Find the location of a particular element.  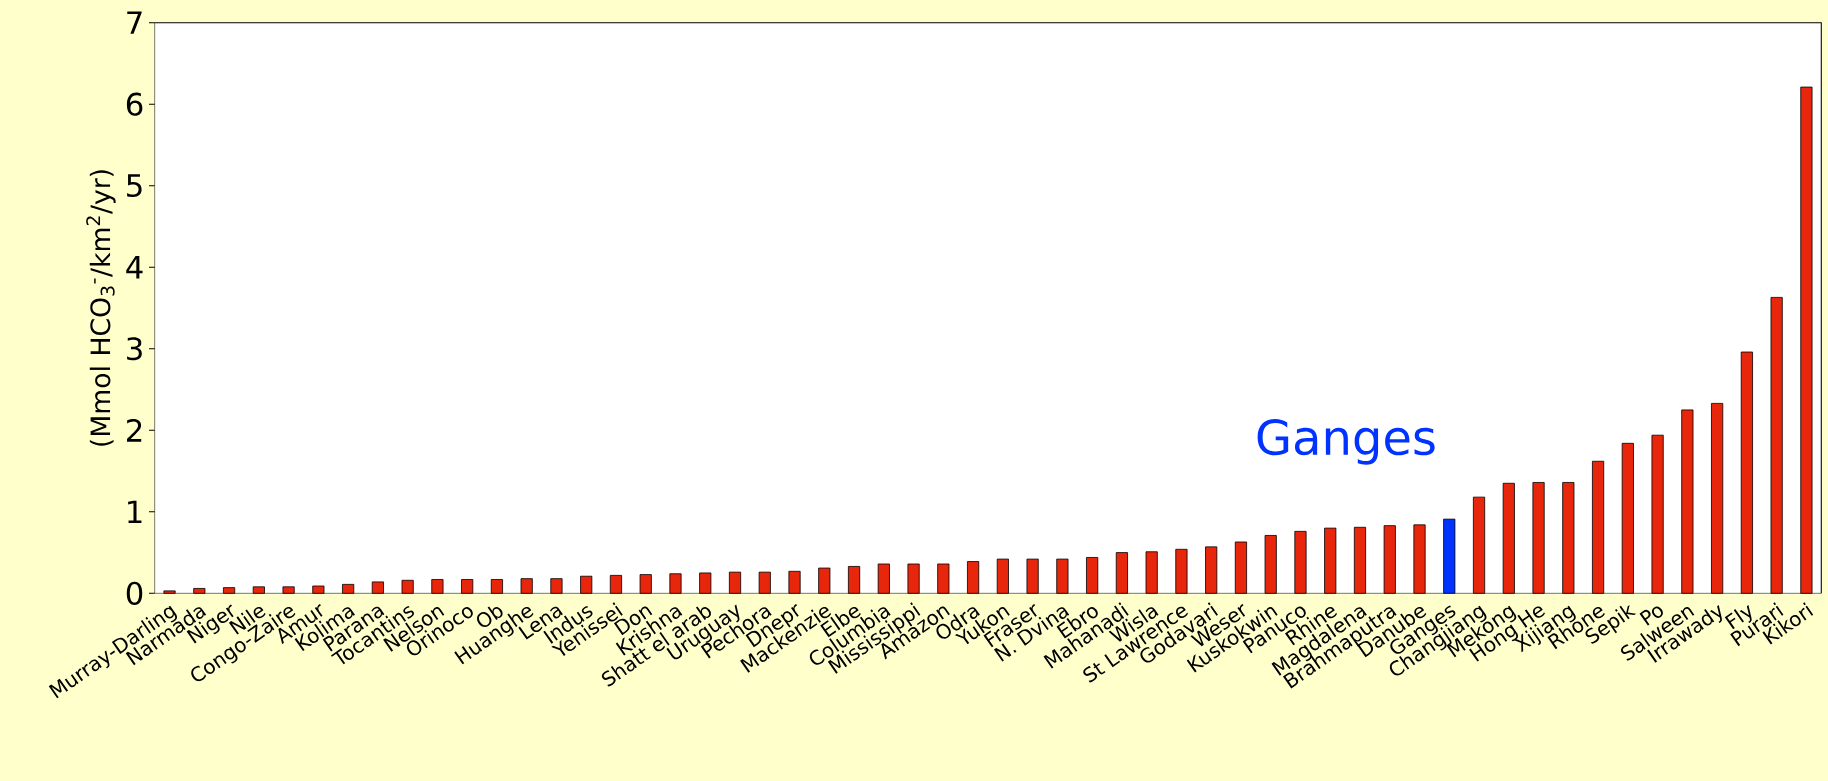

y-tick-label: 3 is located at coordinates (134, 348).